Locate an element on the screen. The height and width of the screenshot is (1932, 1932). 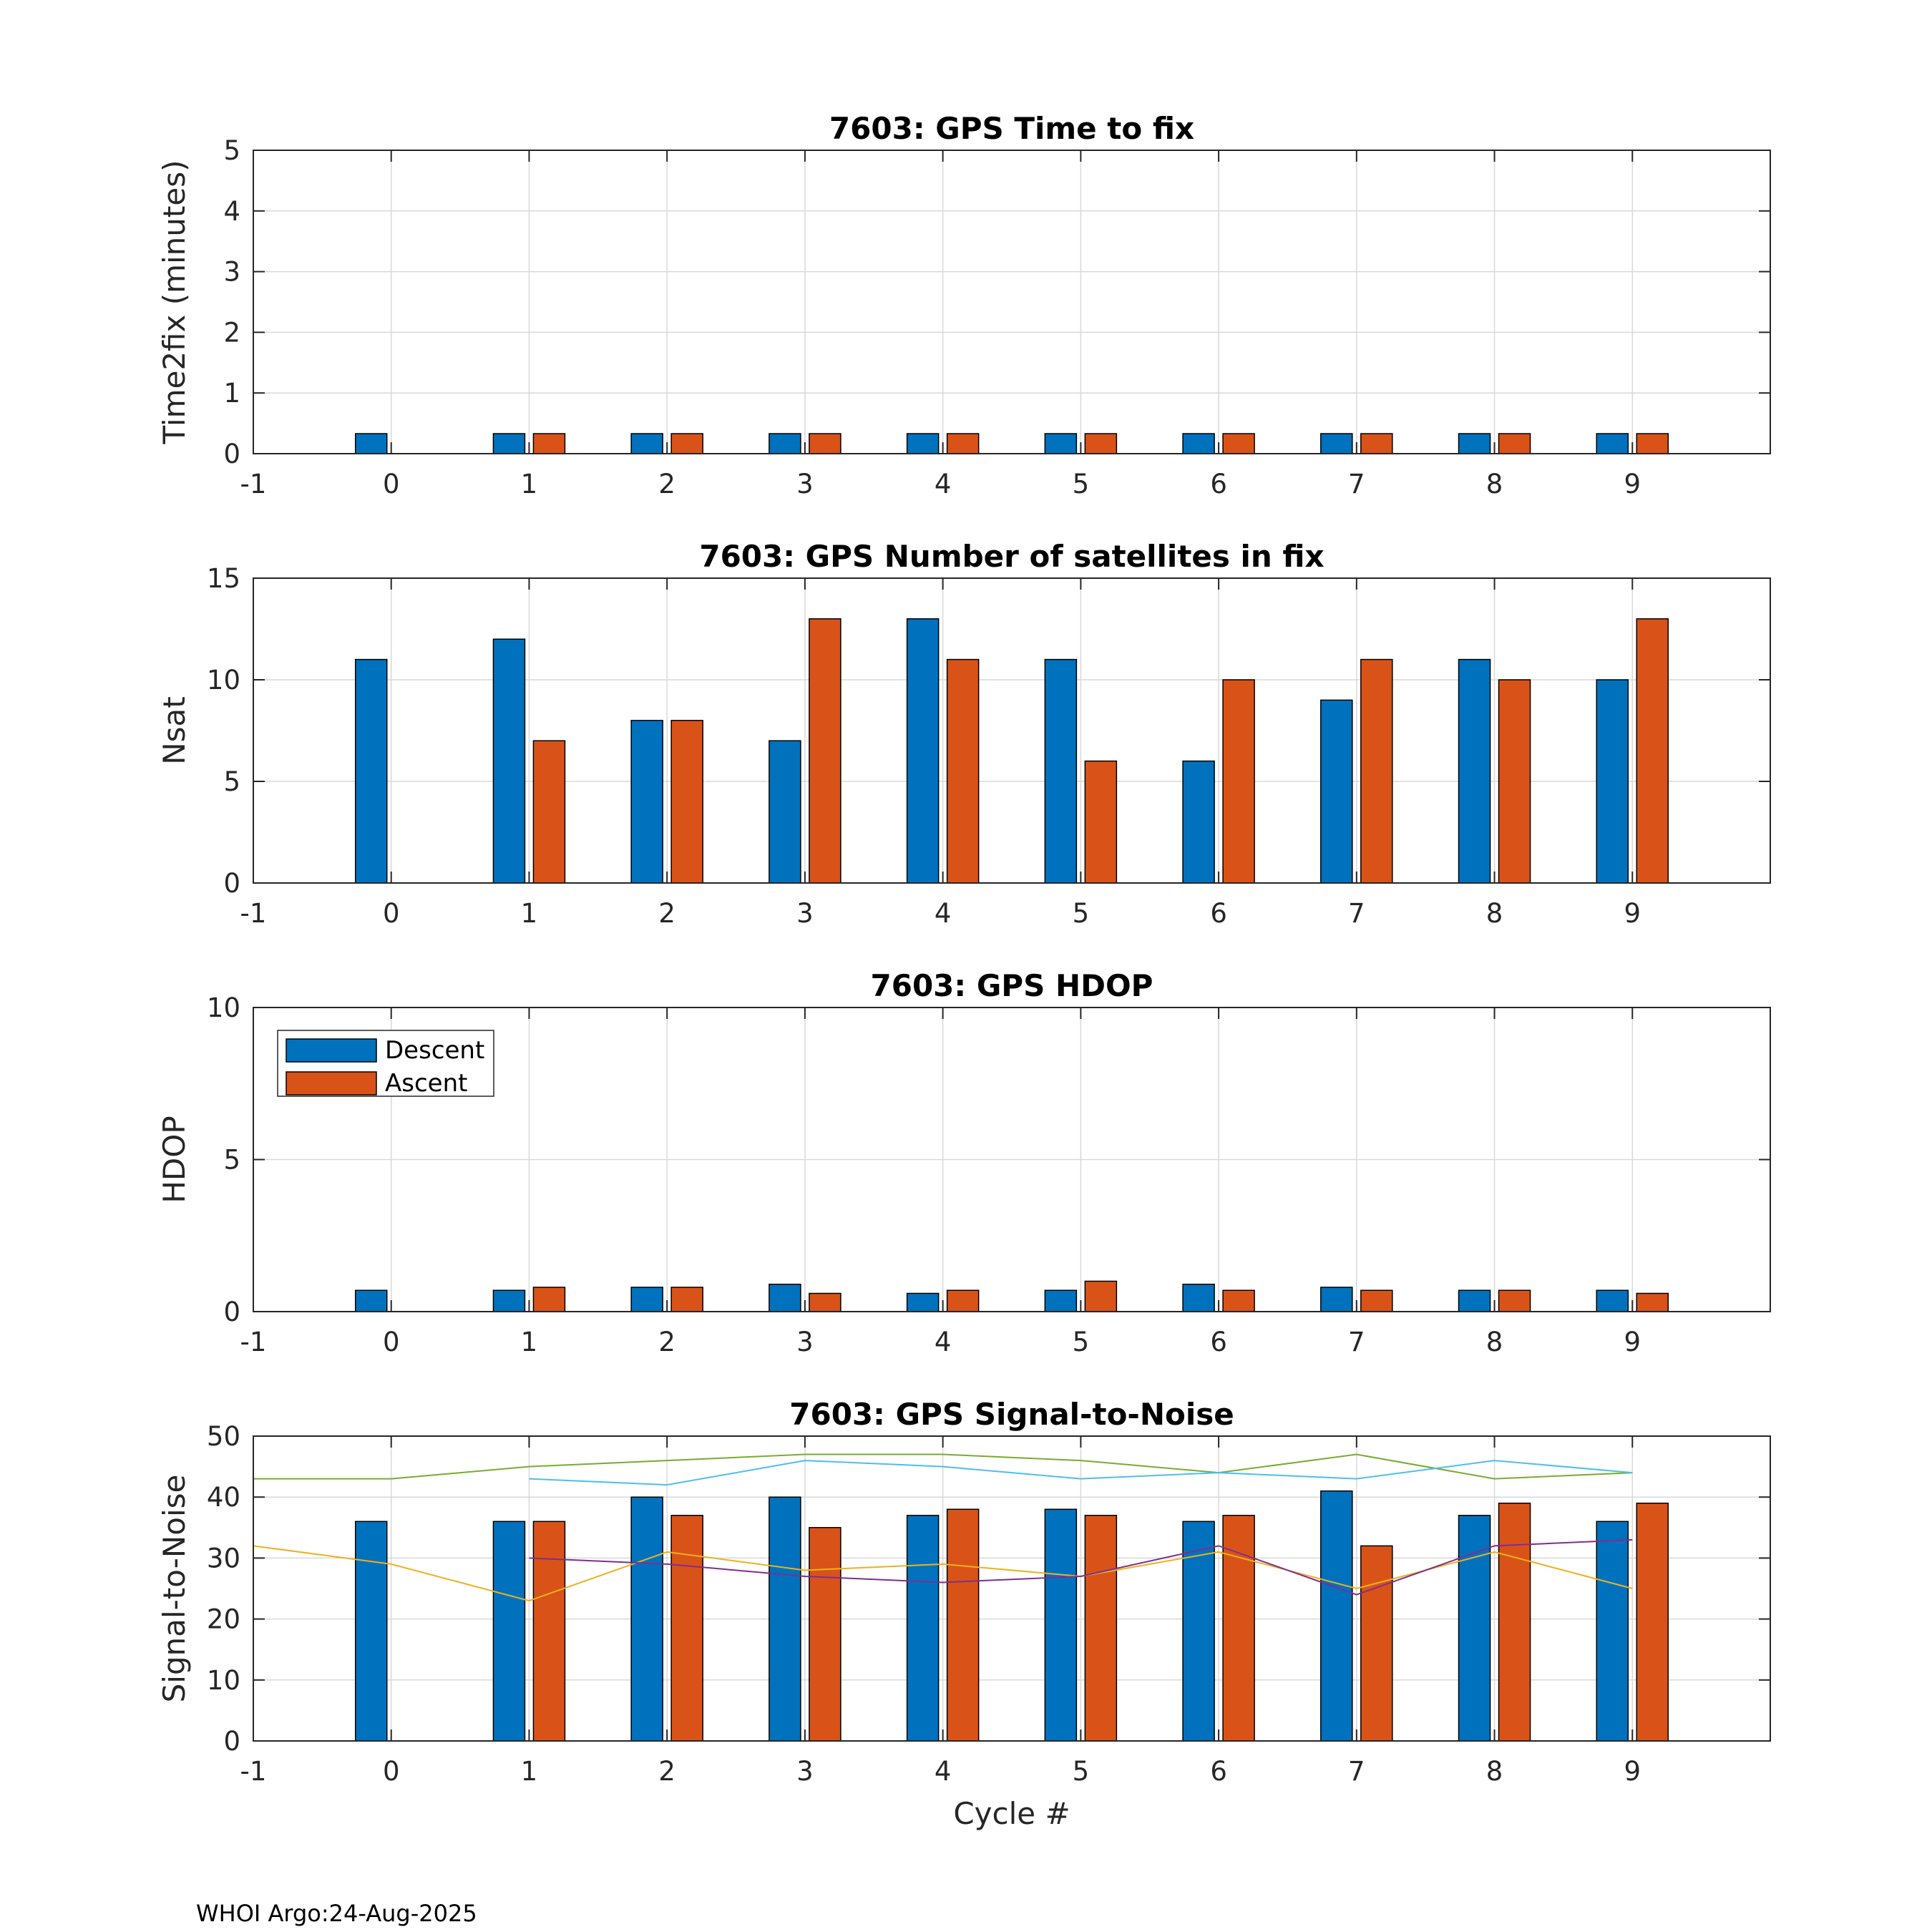
snr-line-cyan is located at coordinates (1081, 1473).